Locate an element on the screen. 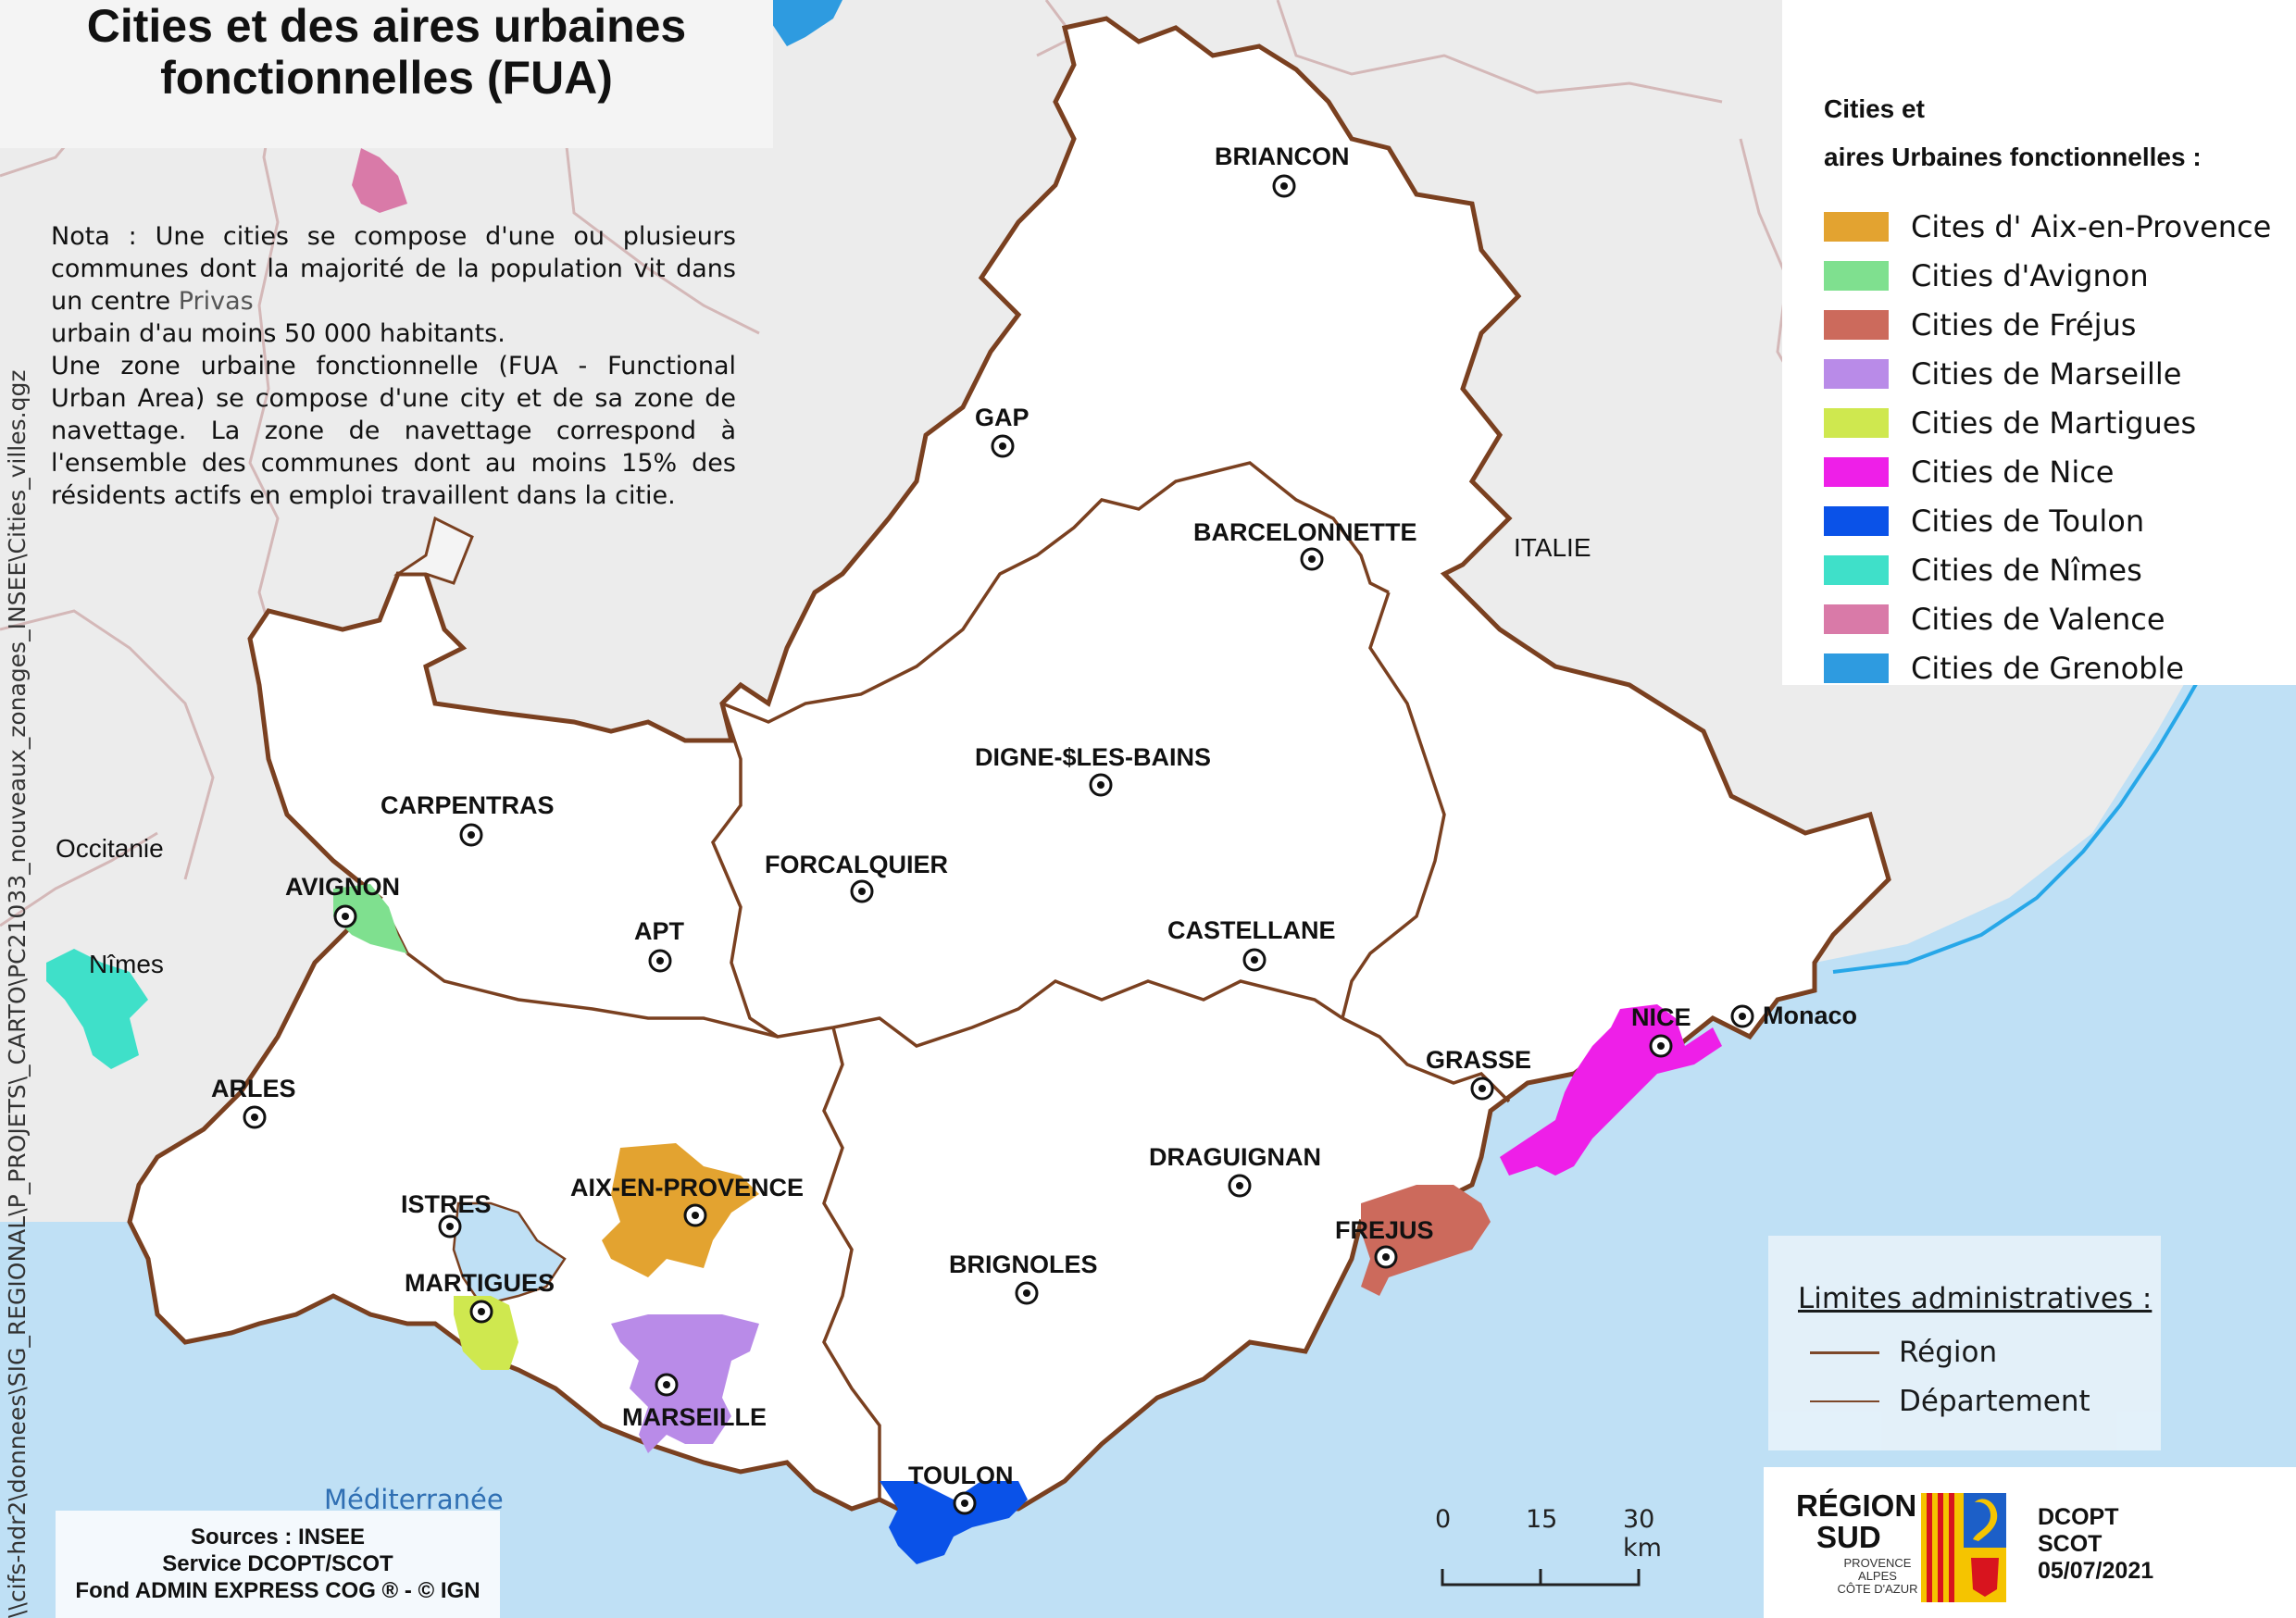 This screenshot has height=1618, width=2296. fua-marseille is located at coordinates (685, 1383).